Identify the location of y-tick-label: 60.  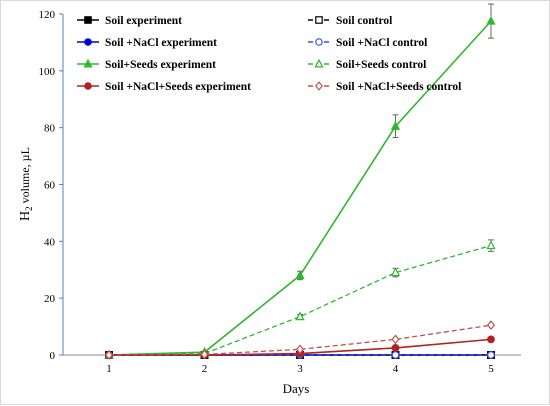
(50, 186).